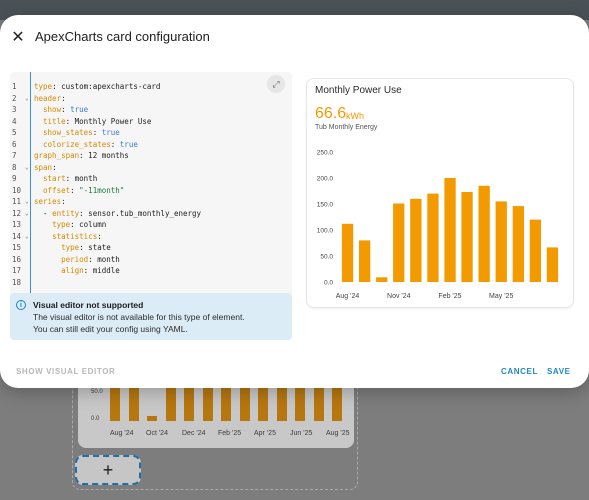  What do you see at coordinates (117, 237) in the screenshot?
I see `code-line: statistics:` at bounding box center [117, 237].